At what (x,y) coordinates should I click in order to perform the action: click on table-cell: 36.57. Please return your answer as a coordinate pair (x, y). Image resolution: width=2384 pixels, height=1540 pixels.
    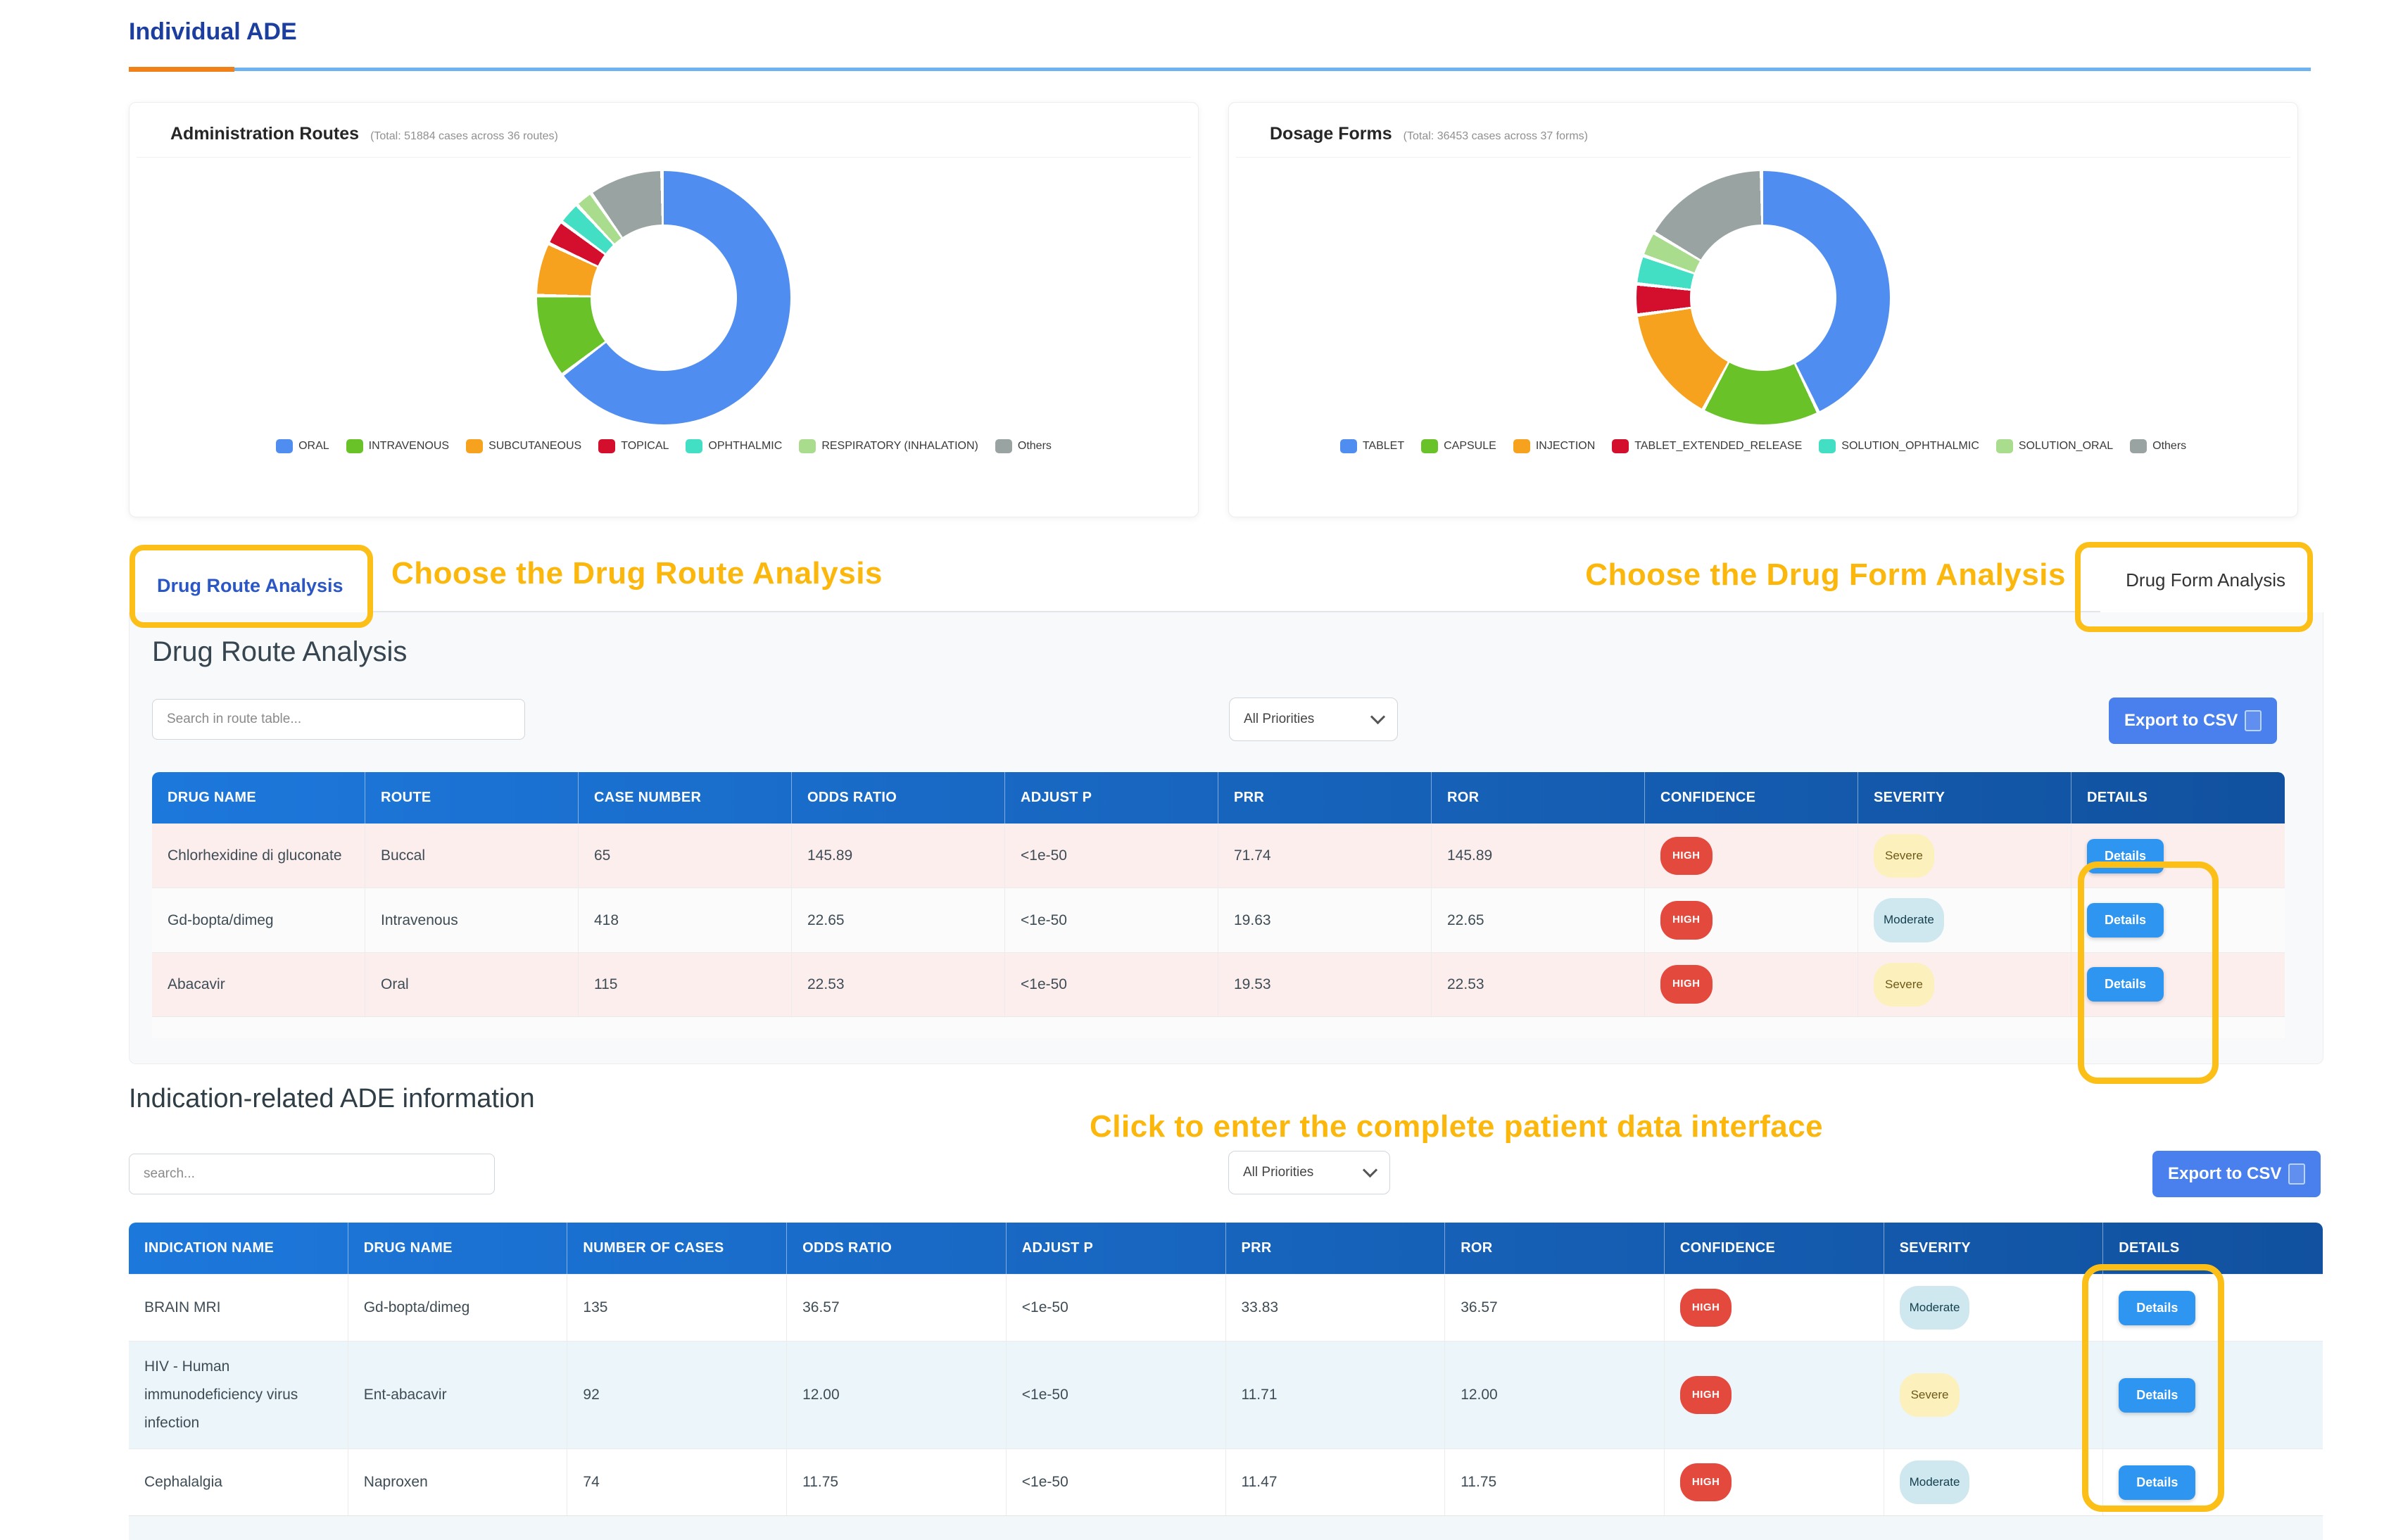
    Looking at the image, I should click on (897, 1308).